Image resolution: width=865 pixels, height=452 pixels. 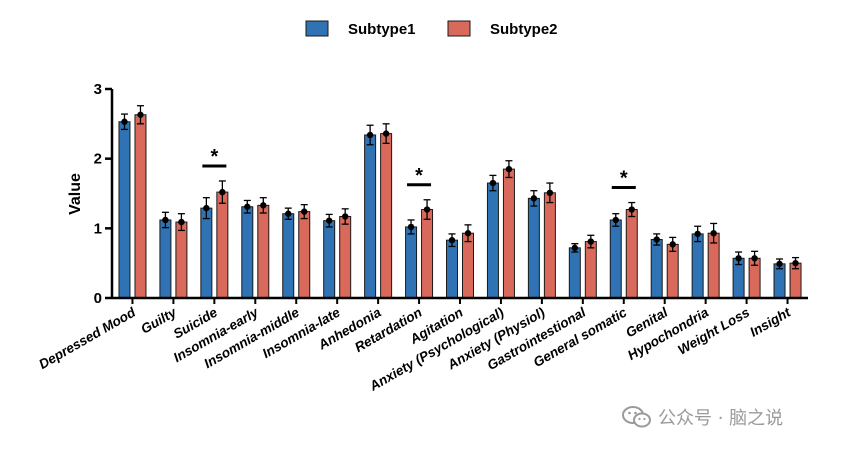 What do you see at coordinates (98, 228) in the screenshot?
I see `y-tick-label: 1` at bounding box center [98, 228].